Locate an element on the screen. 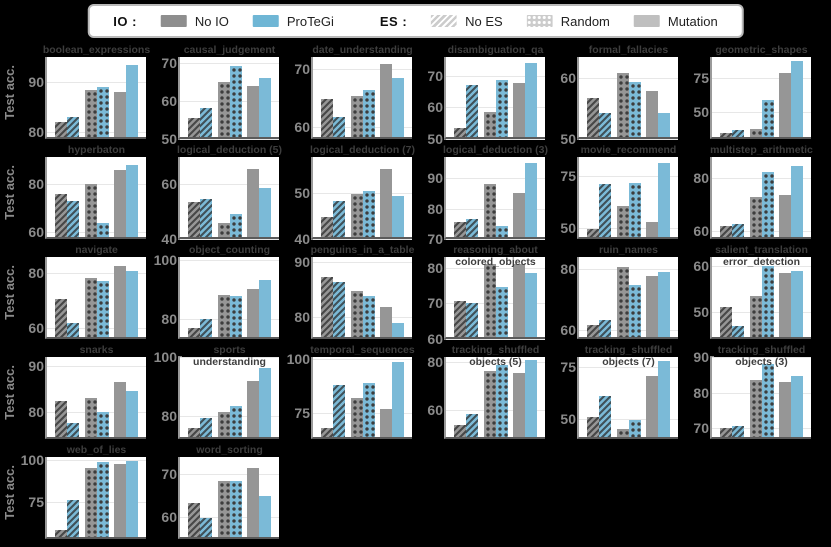 This screenshot has height=547, width=831. no-io-label: No IO is located at coordinates (211, 21).